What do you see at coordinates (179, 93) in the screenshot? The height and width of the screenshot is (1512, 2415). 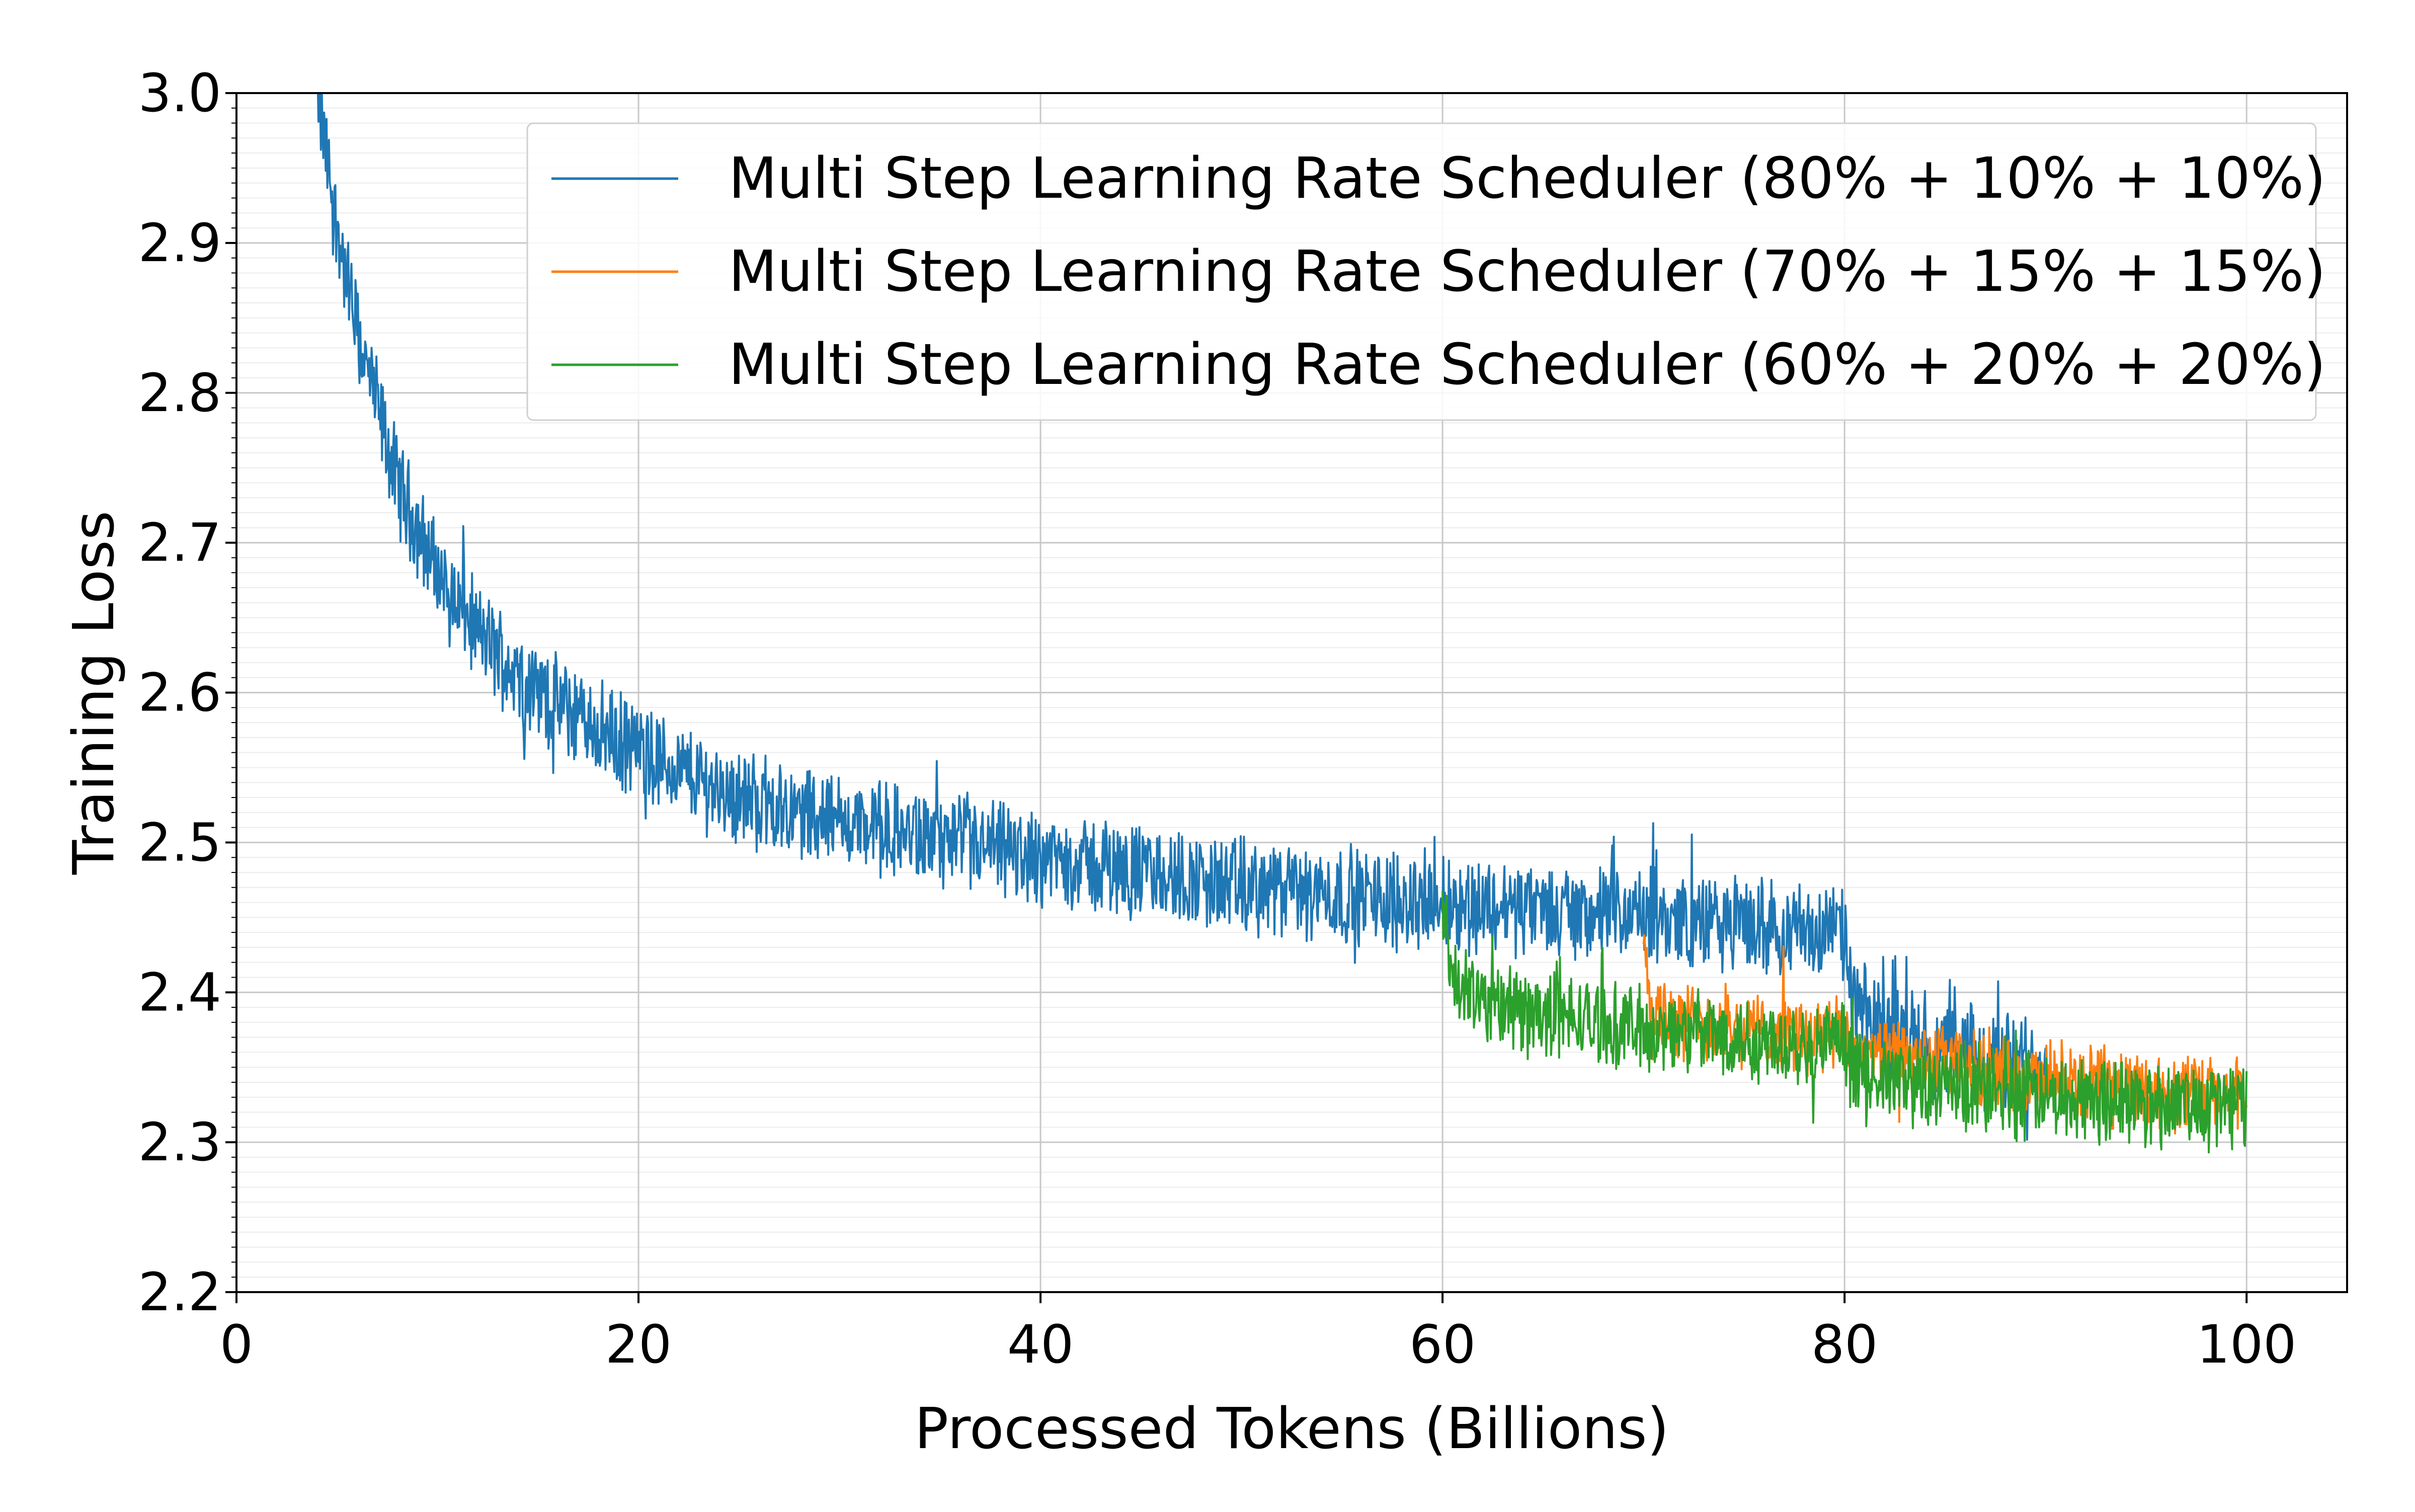 I see `y-tick-label: 3.0` at bounding box center [179, 93].